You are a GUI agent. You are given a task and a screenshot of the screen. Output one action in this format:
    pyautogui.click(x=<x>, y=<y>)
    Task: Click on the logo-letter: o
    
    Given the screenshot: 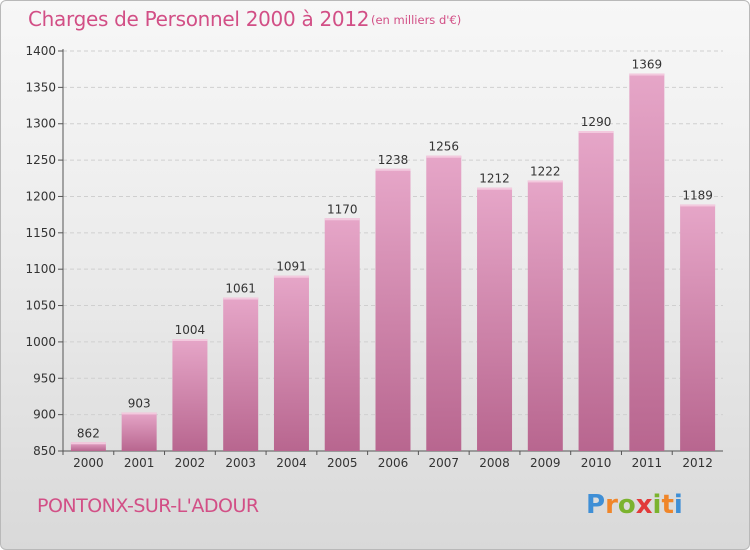 What is the action you would take?
    pyautogui.click(x=626, y=505)
    